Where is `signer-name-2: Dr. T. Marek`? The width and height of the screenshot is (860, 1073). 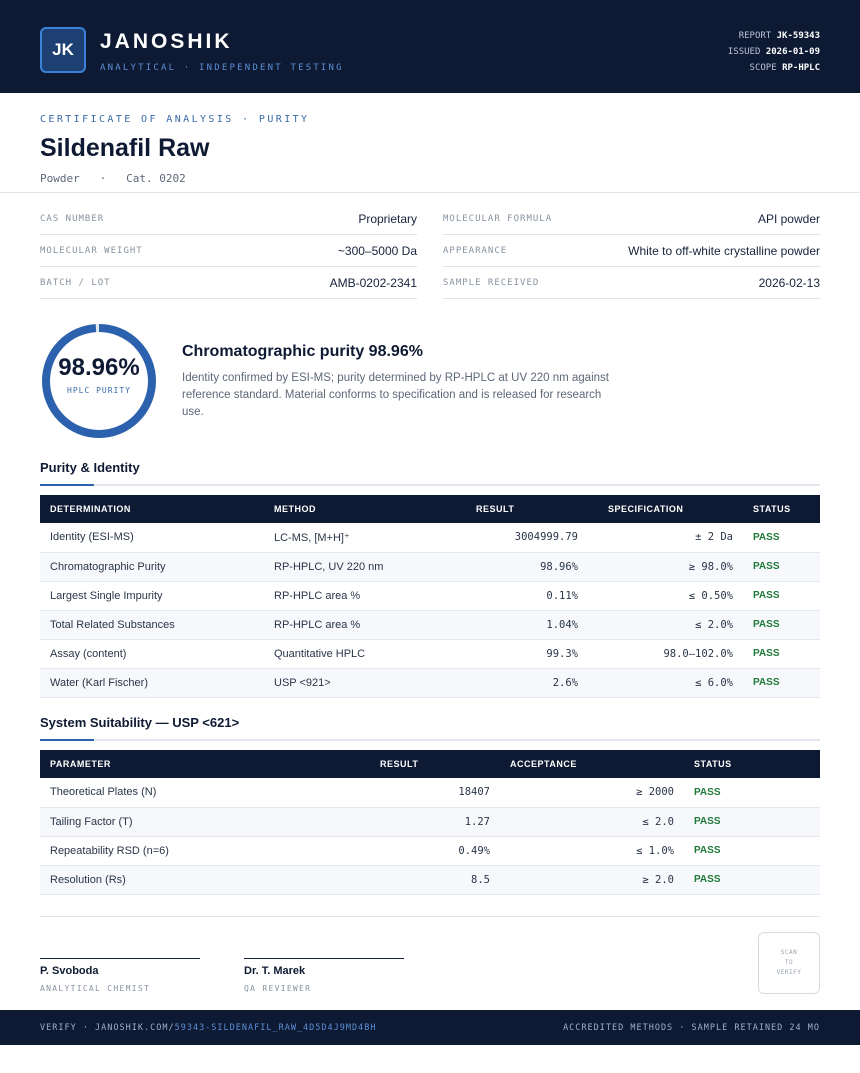 signer-name-2: Dr. T. Marek is located at coordinates (275, 971).